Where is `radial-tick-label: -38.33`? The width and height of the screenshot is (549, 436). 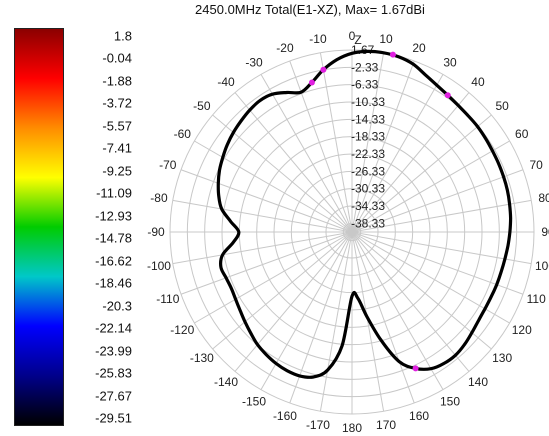 radial-tick-label: -38.33 is located at coordinates (368, 223).